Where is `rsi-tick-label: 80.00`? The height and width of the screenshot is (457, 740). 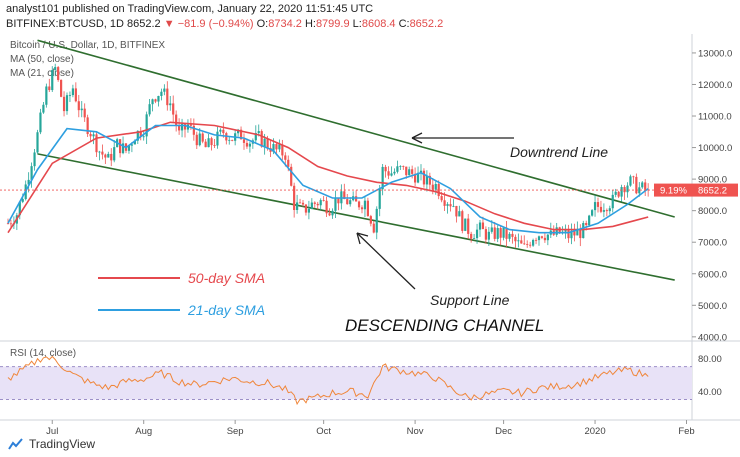
rsi-tick-label: 80.00 is located at coordinates (710, 359).